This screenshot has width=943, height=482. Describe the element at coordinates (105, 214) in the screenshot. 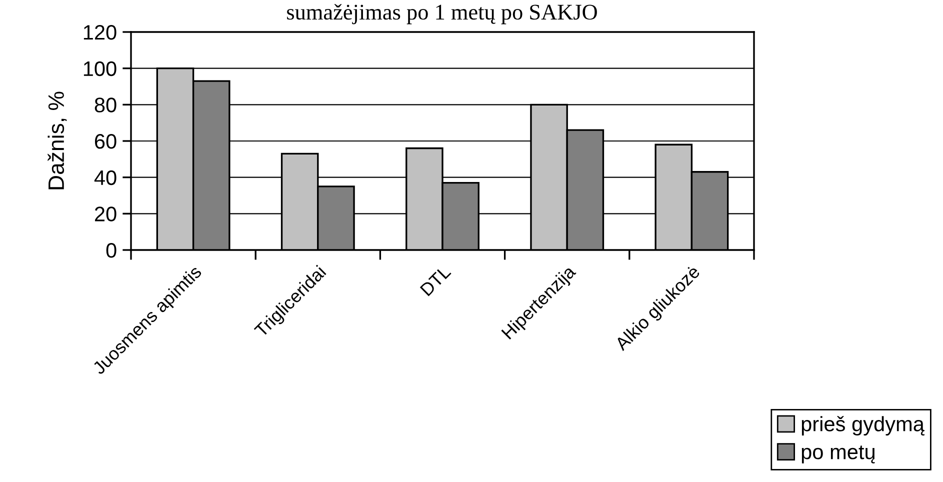

I see `y-tick-label: 20` at that location.